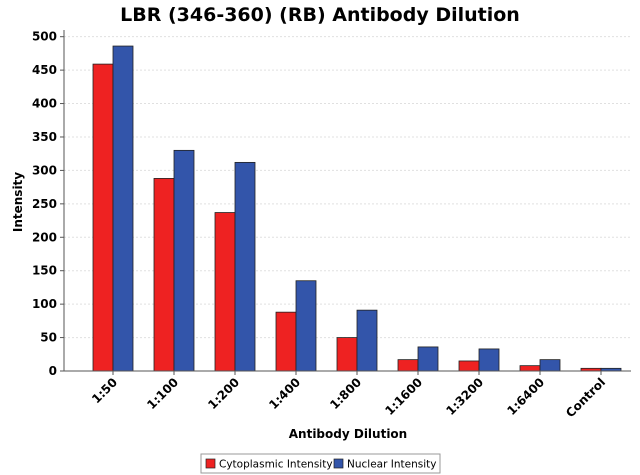 Image resolution: width=640 pixels, height=475 pixels. What do you see at coordinates (53, 371) in the screenshot?
I see `y-tick-label: 0` at bounding box center [53, 371].